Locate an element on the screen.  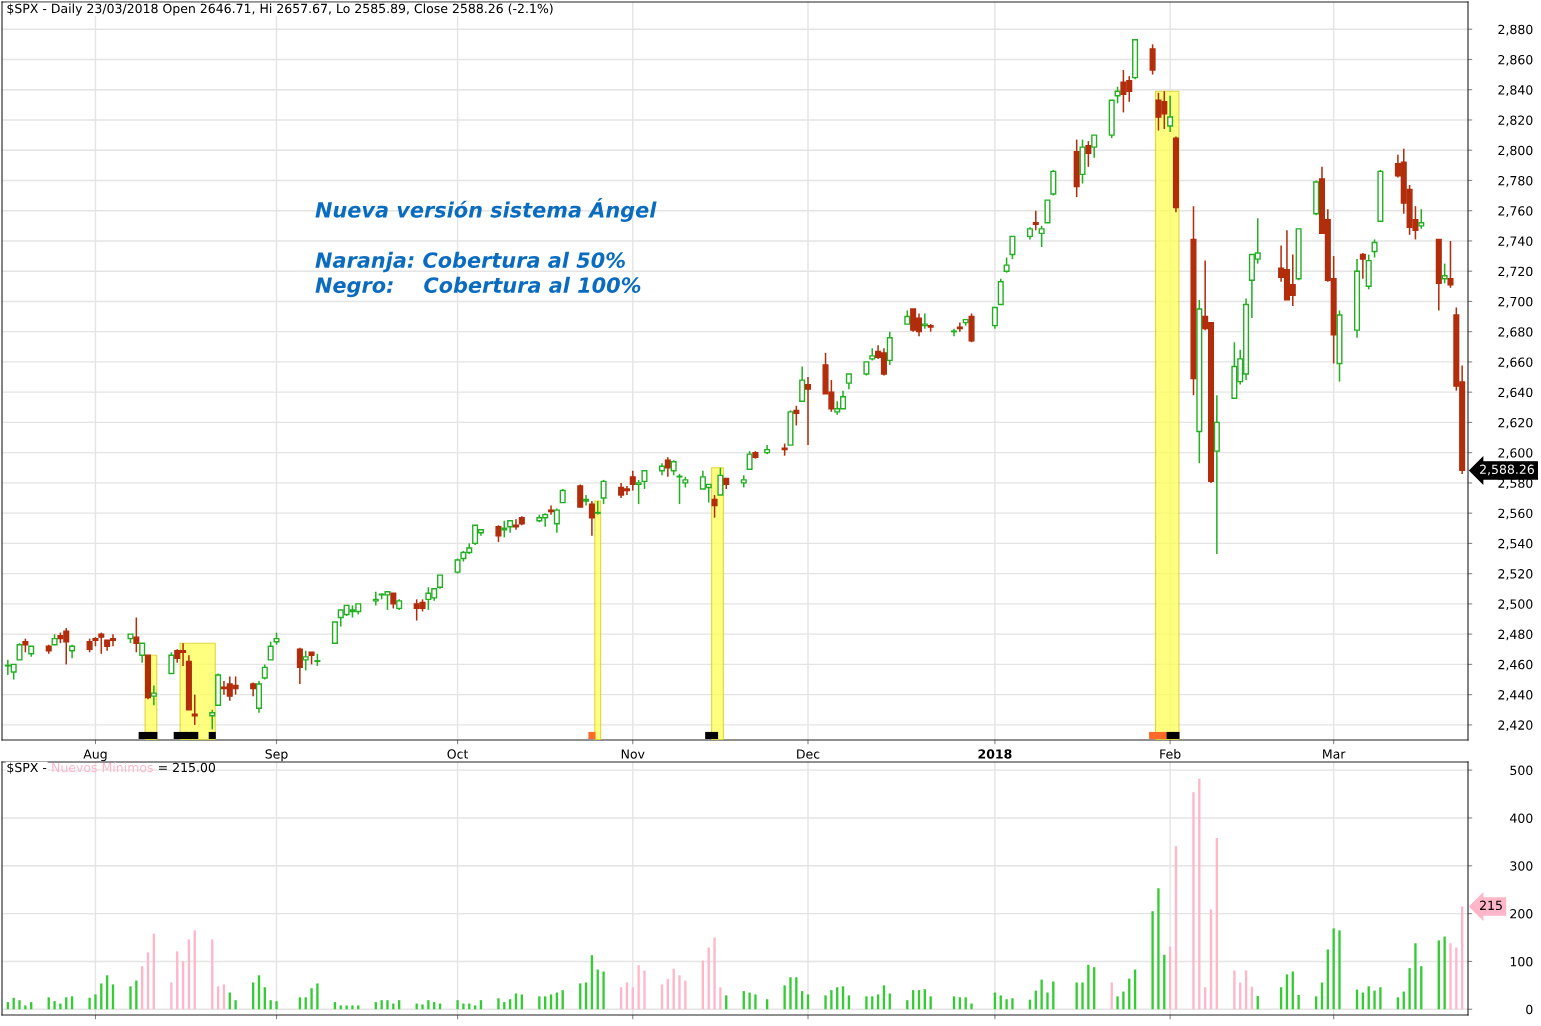
annotation: = 215.00 is located at coordinates (187, 767).